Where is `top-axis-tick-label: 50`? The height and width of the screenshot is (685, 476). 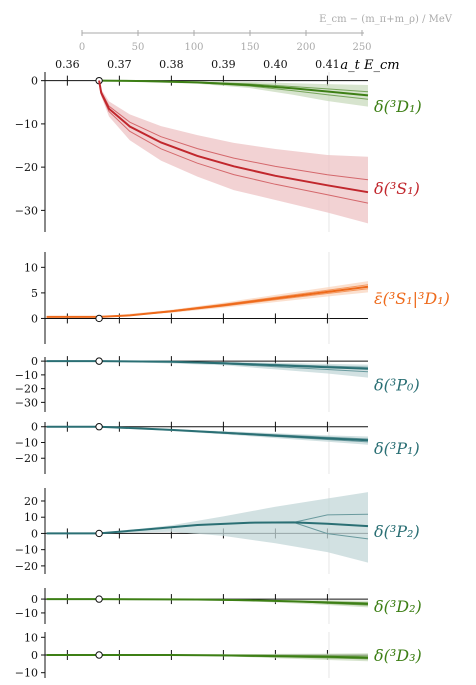 top-axis-tick-label: 50 is located at coordinates (138, 47).